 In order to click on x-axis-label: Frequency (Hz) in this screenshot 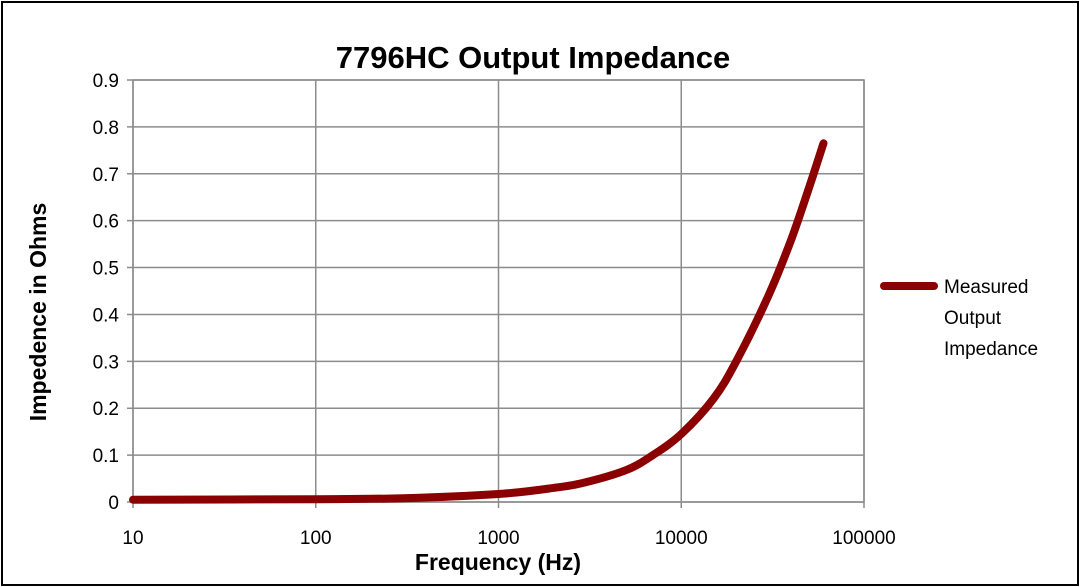, I will do `click(498, 562)`.